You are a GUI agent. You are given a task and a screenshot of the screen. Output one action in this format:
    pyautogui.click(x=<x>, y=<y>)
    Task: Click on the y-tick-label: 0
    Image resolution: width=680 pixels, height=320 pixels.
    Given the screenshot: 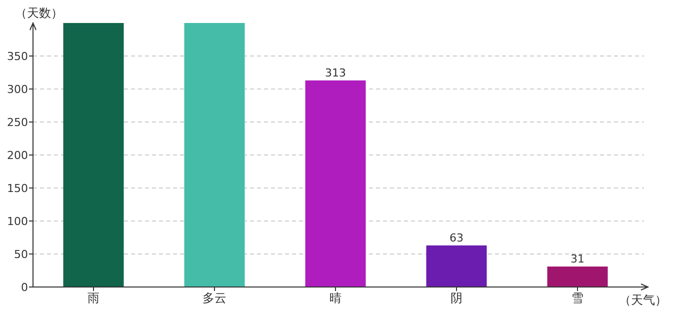 What is the action you would take?
    pyautogui.click(x=24, y=287)
    